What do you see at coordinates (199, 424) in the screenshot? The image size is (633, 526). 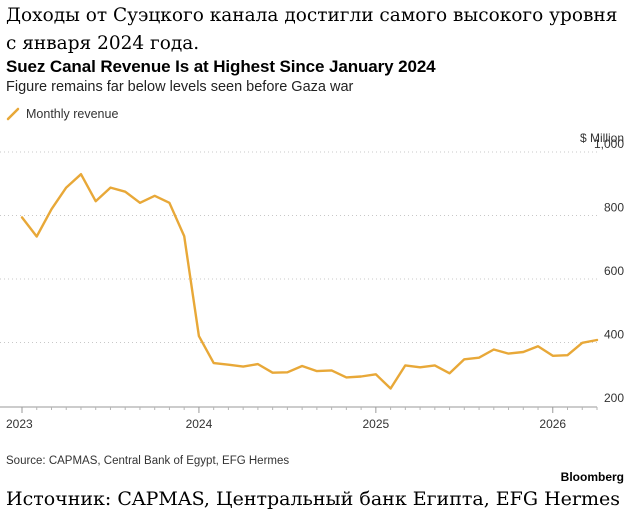 I see `x-tick-label: 2024` at bounding box center [199, 424].